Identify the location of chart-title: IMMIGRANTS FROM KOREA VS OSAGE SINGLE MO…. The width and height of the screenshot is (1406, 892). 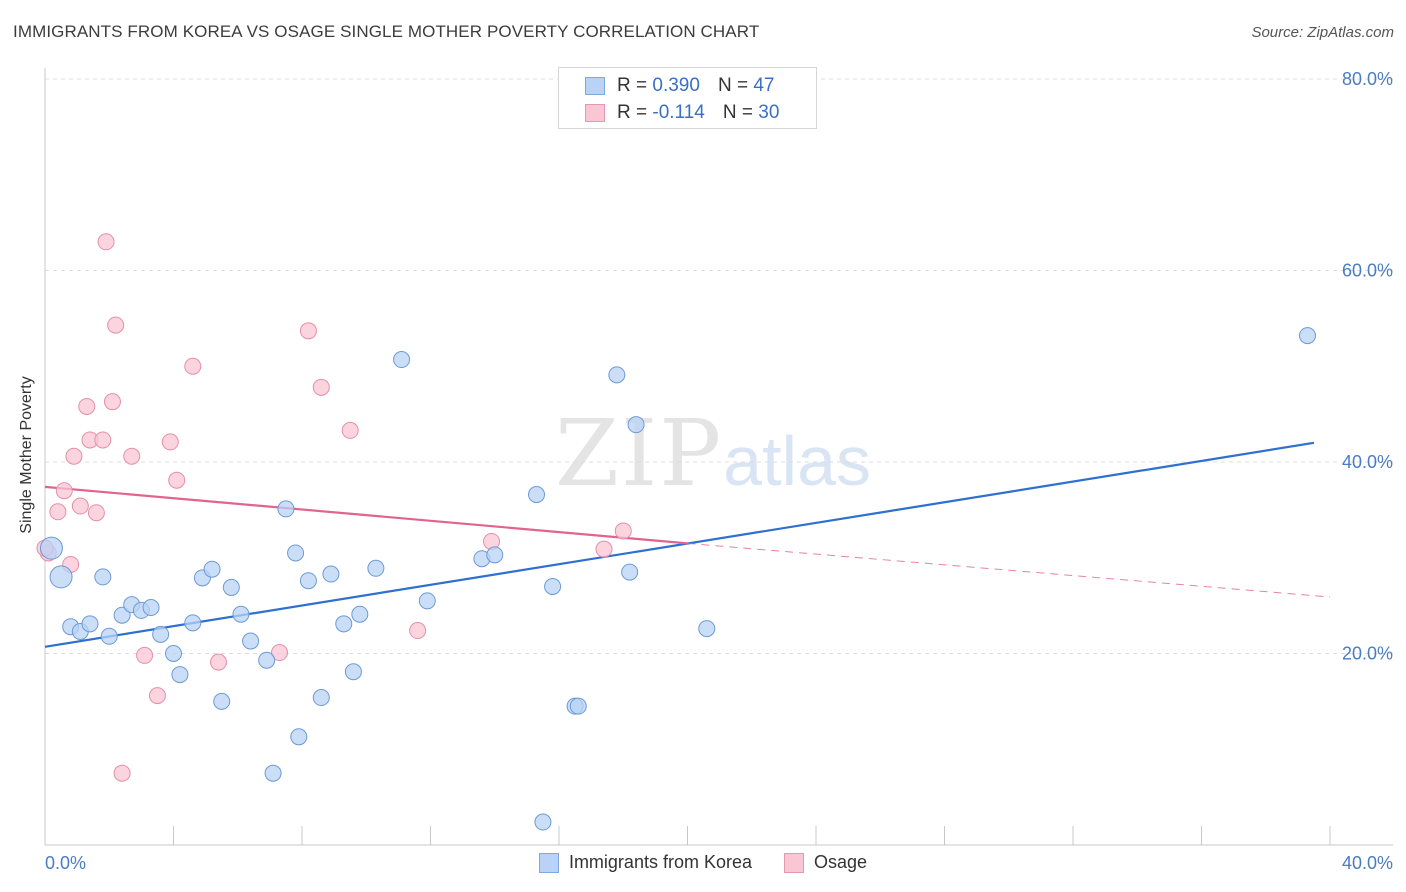
(386, 31).